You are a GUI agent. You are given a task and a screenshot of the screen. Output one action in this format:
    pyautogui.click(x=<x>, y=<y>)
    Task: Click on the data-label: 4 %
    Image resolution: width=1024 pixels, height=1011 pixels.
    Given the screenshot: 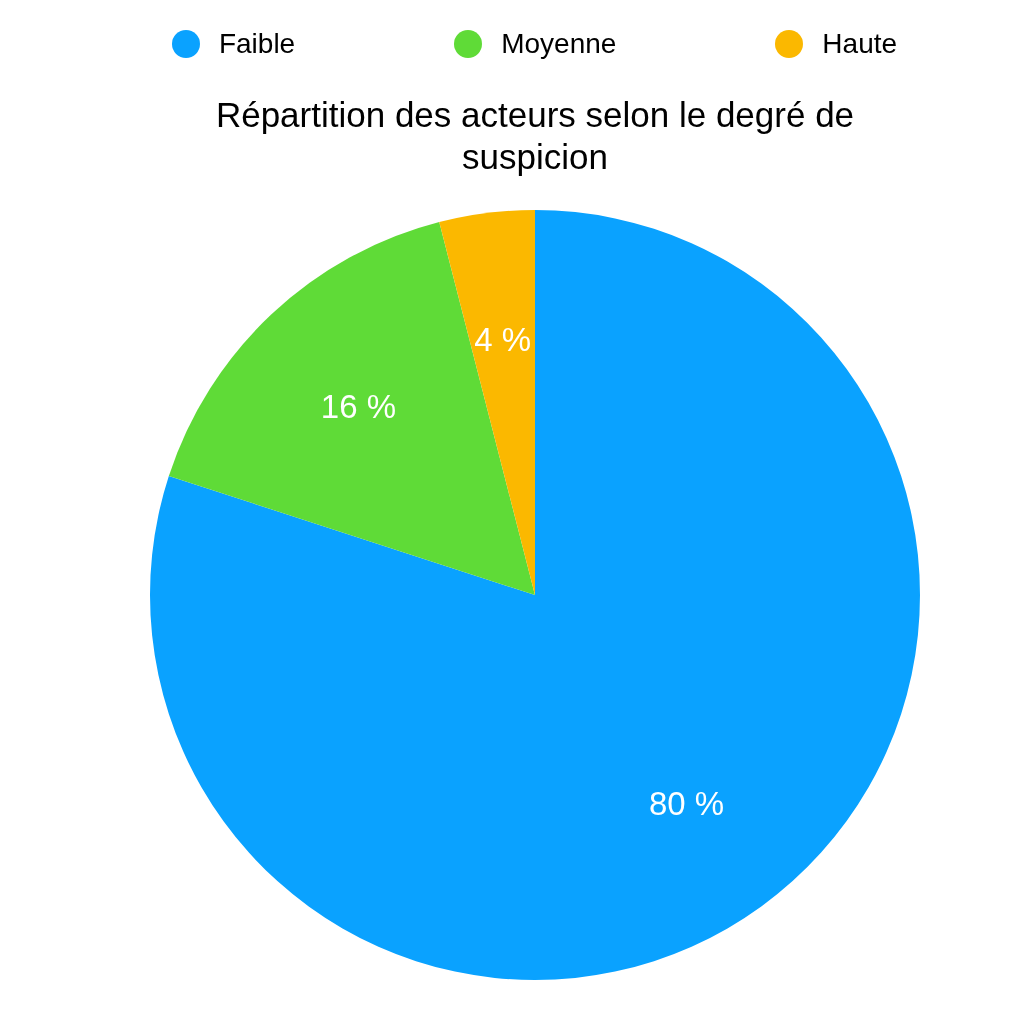 What is the action you would take?
    pyautogui.click(x=503, y=339)
    